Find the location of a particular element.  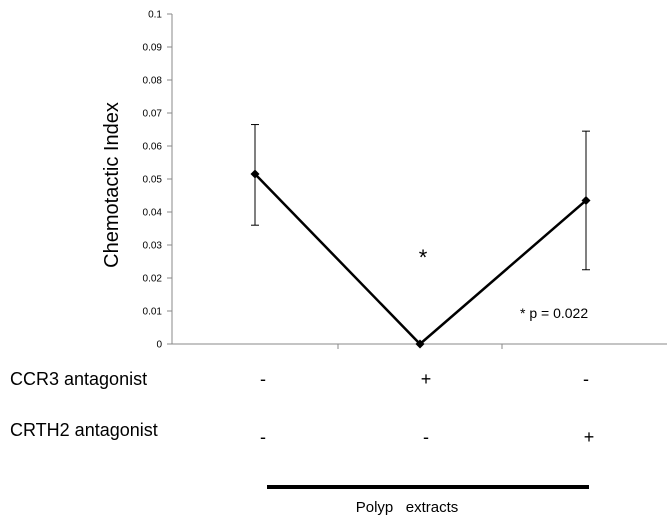

y-tick-label: 0.06 is located at coordinates (153, 147).